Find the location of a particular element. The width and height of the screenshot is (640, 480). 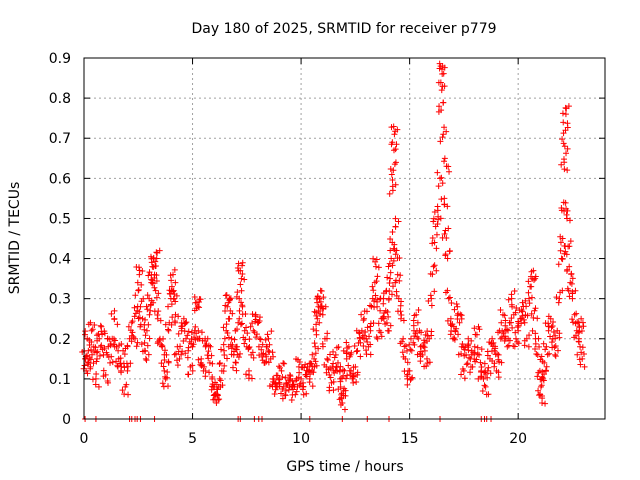

y-tick-label: 0.6 is located at coordinates (60, 179).